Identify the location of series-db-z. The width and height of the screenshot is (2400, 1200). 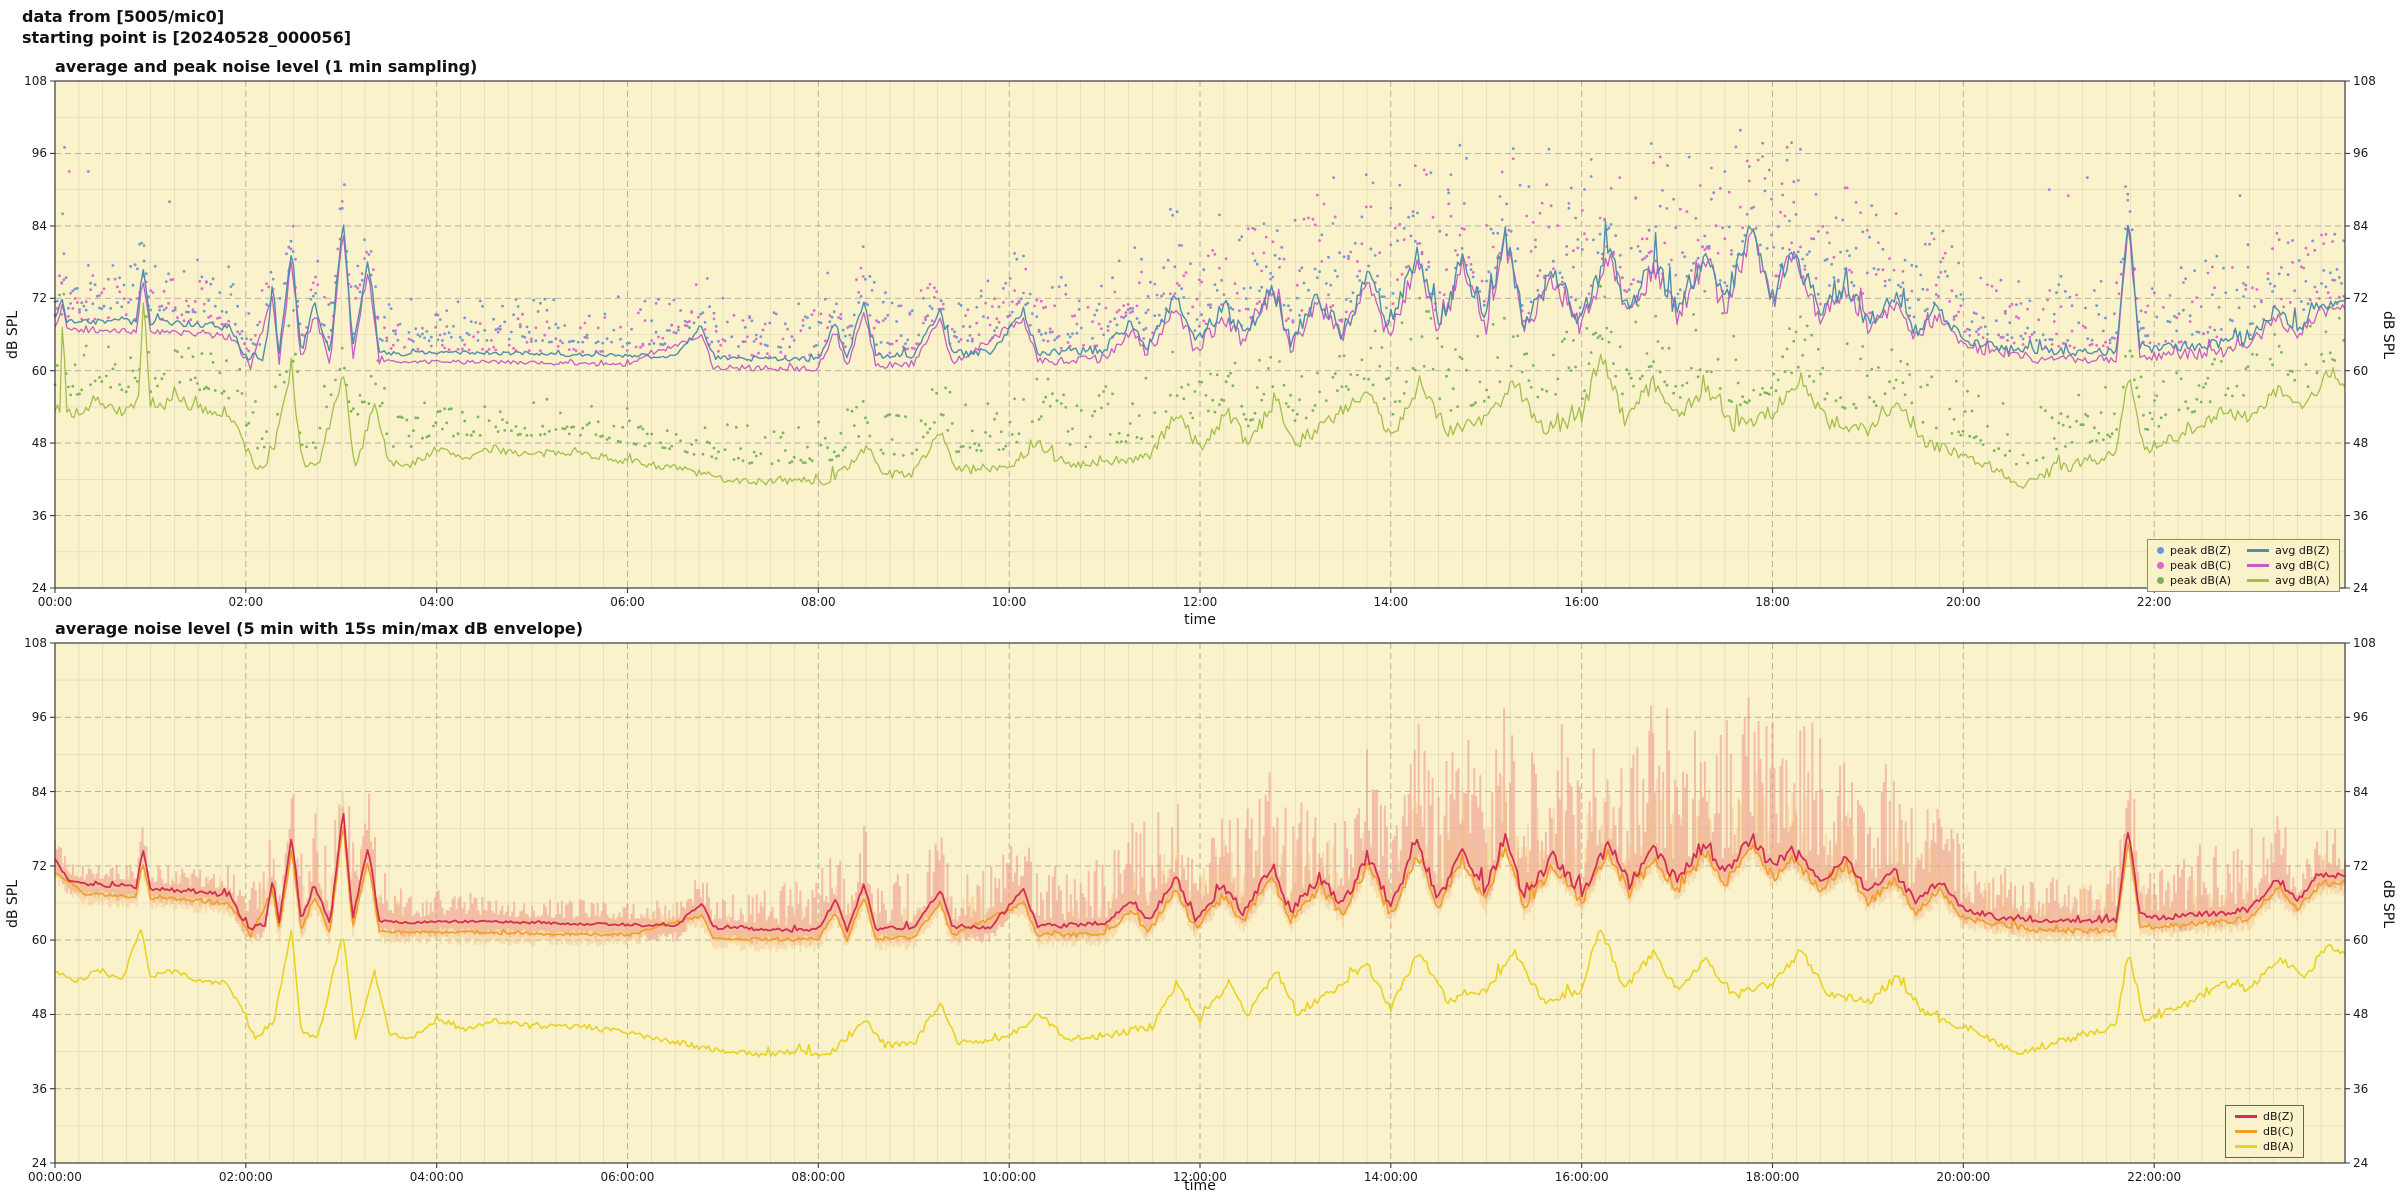
(1200, 872).